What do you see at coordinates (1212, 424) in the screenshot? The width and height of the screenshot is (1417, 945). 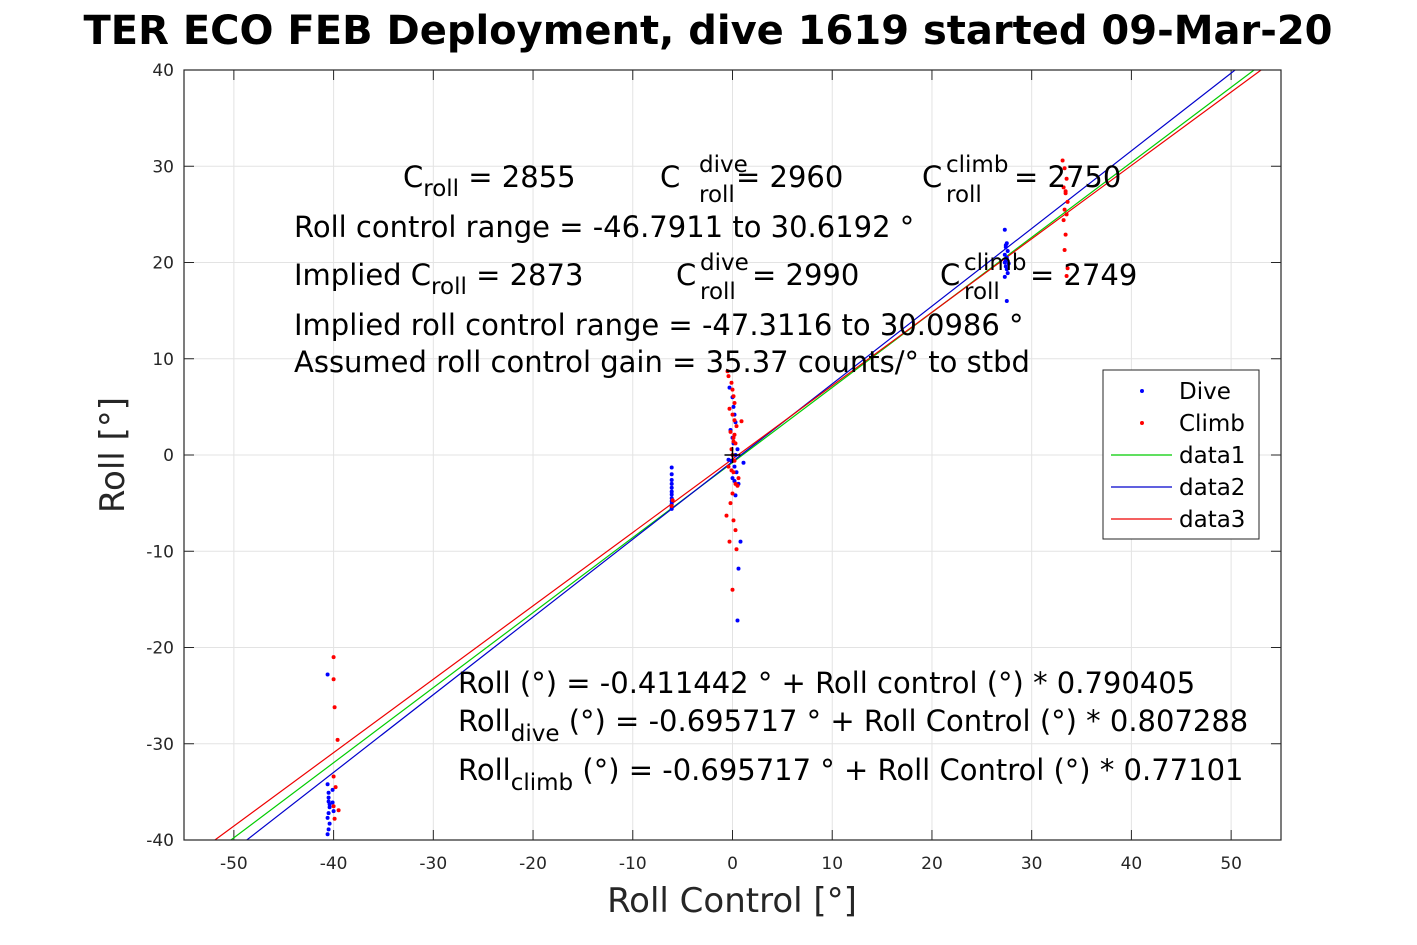 I see `legend-label-climb: Climb` at bounding box center [1212, 424].